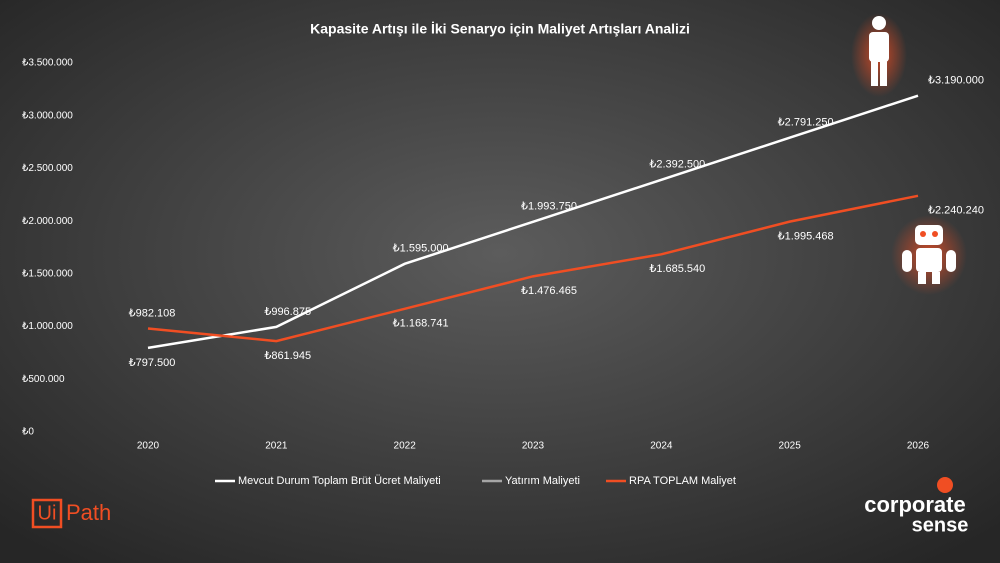  I want to click on x-tick-label: 2025, so click(790, 446).